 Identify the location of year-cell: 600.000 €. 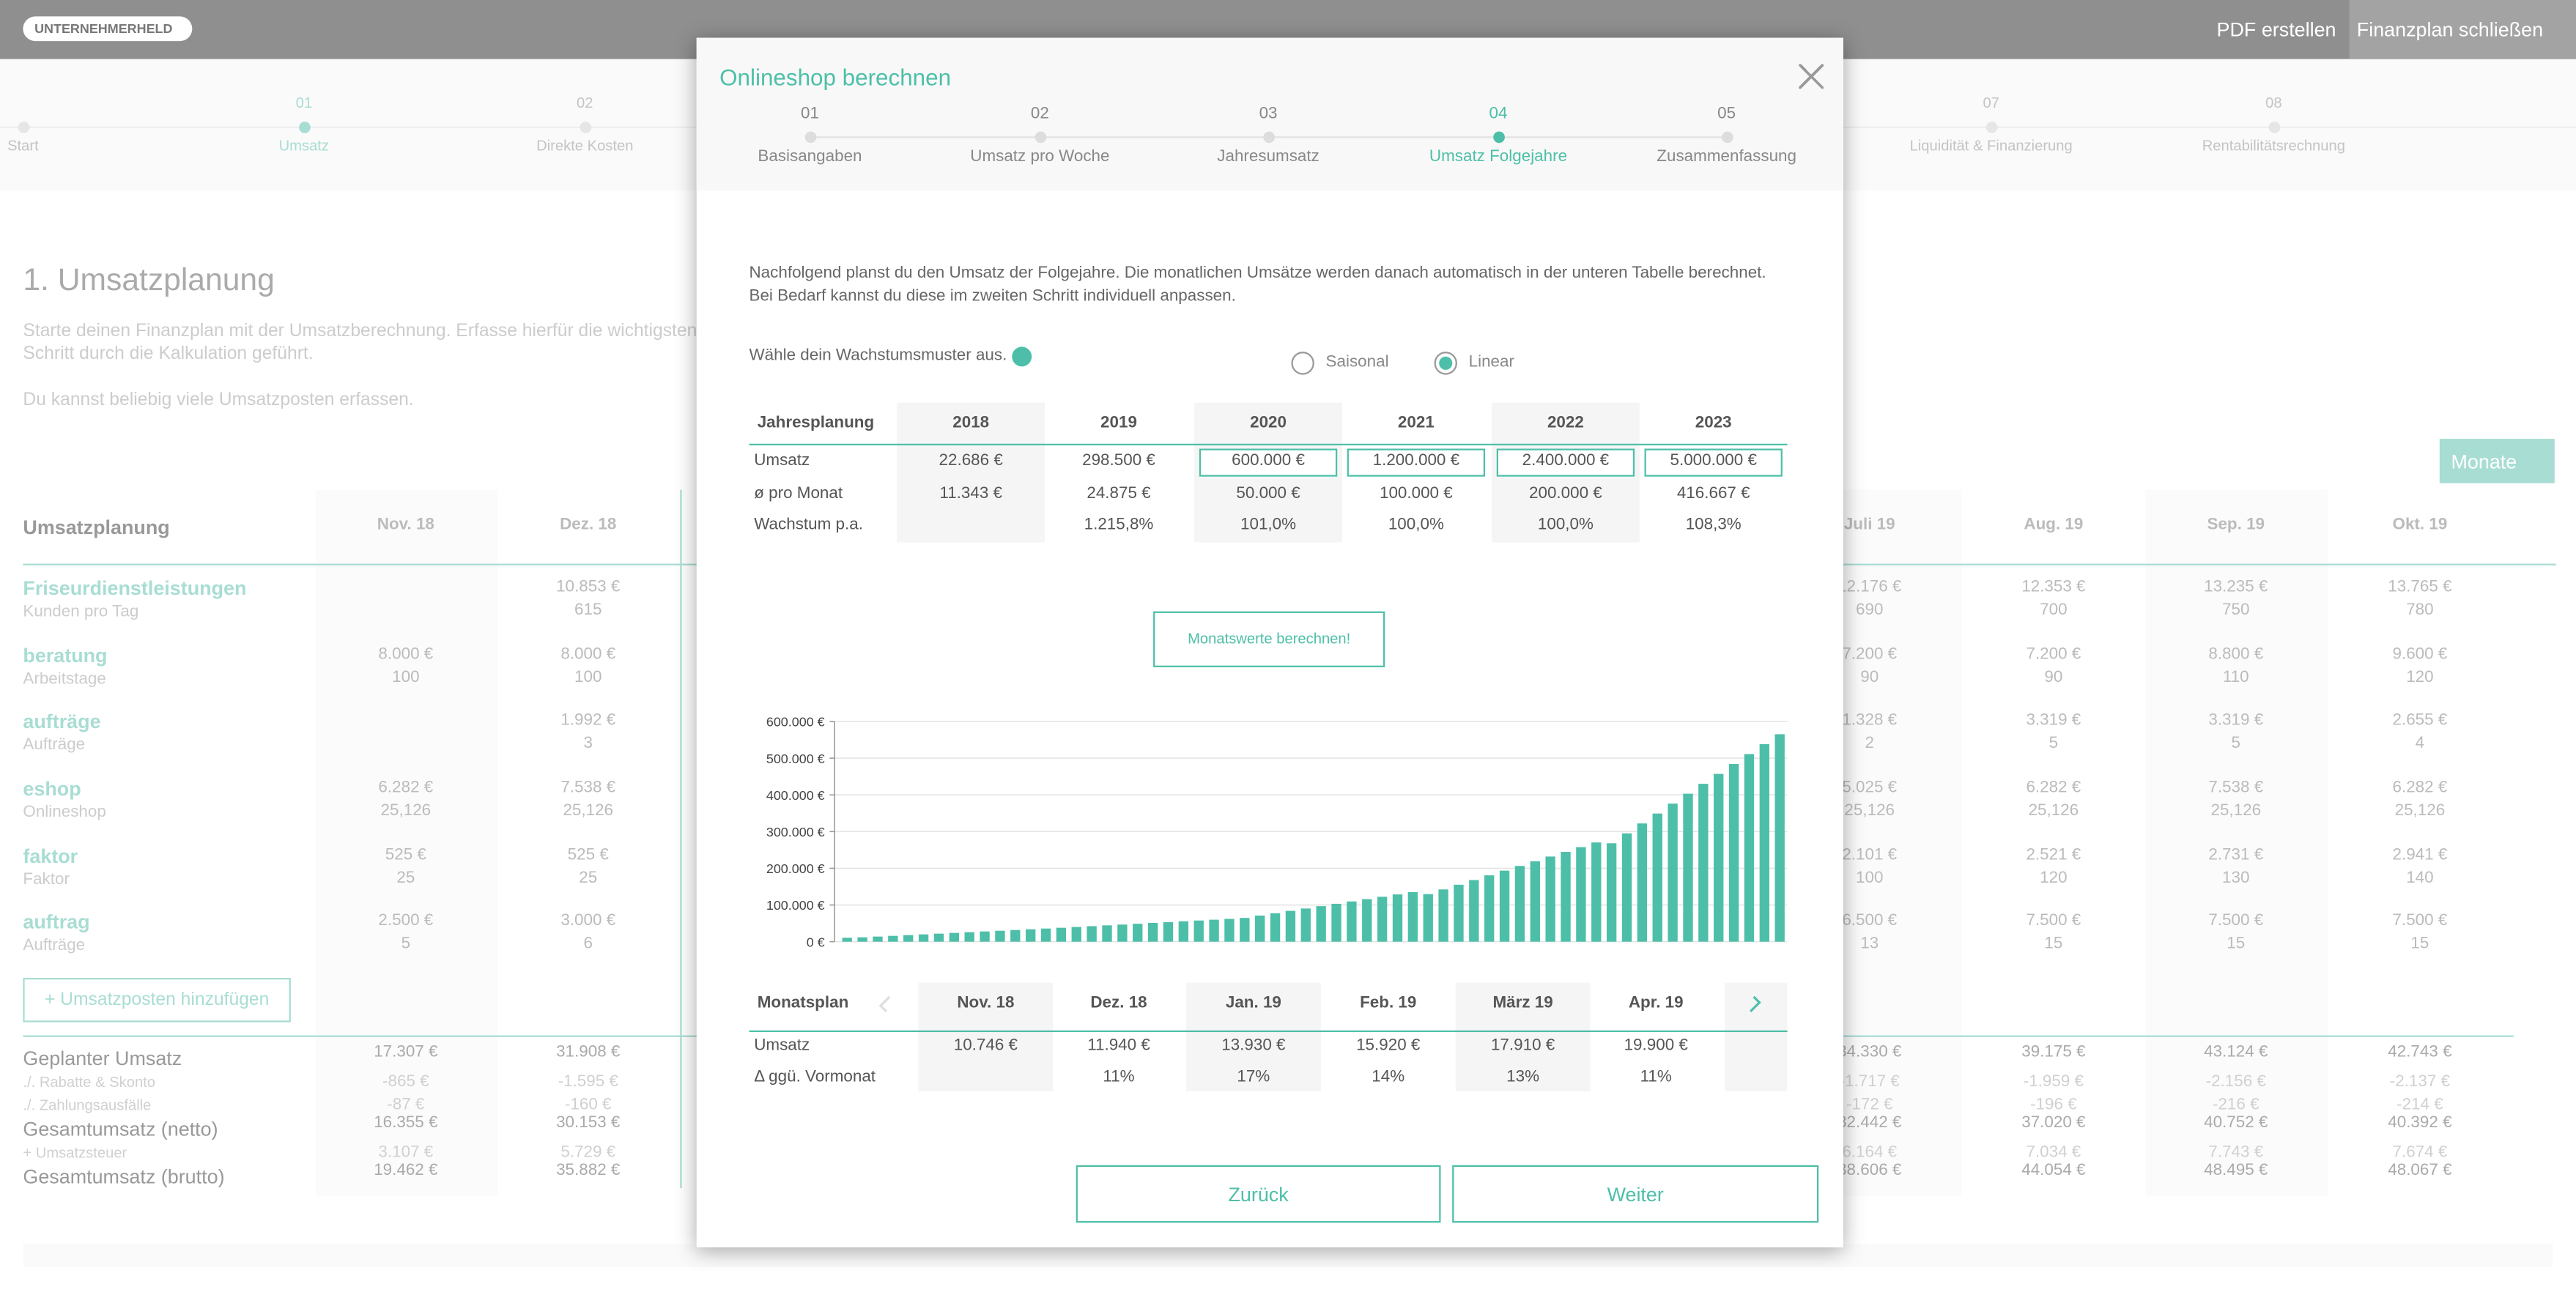
(1268, 461).